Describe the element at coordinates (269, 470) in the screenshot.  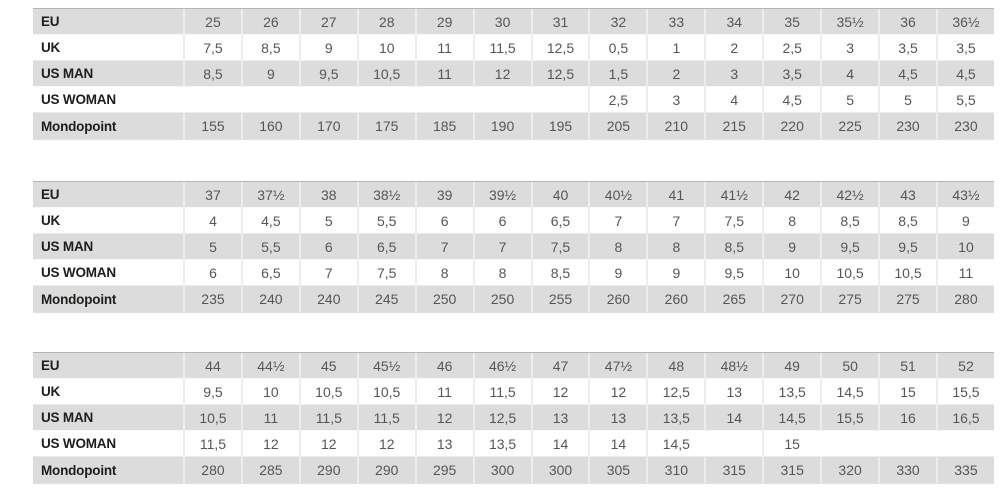
I see `size-cell: 285` at that location.